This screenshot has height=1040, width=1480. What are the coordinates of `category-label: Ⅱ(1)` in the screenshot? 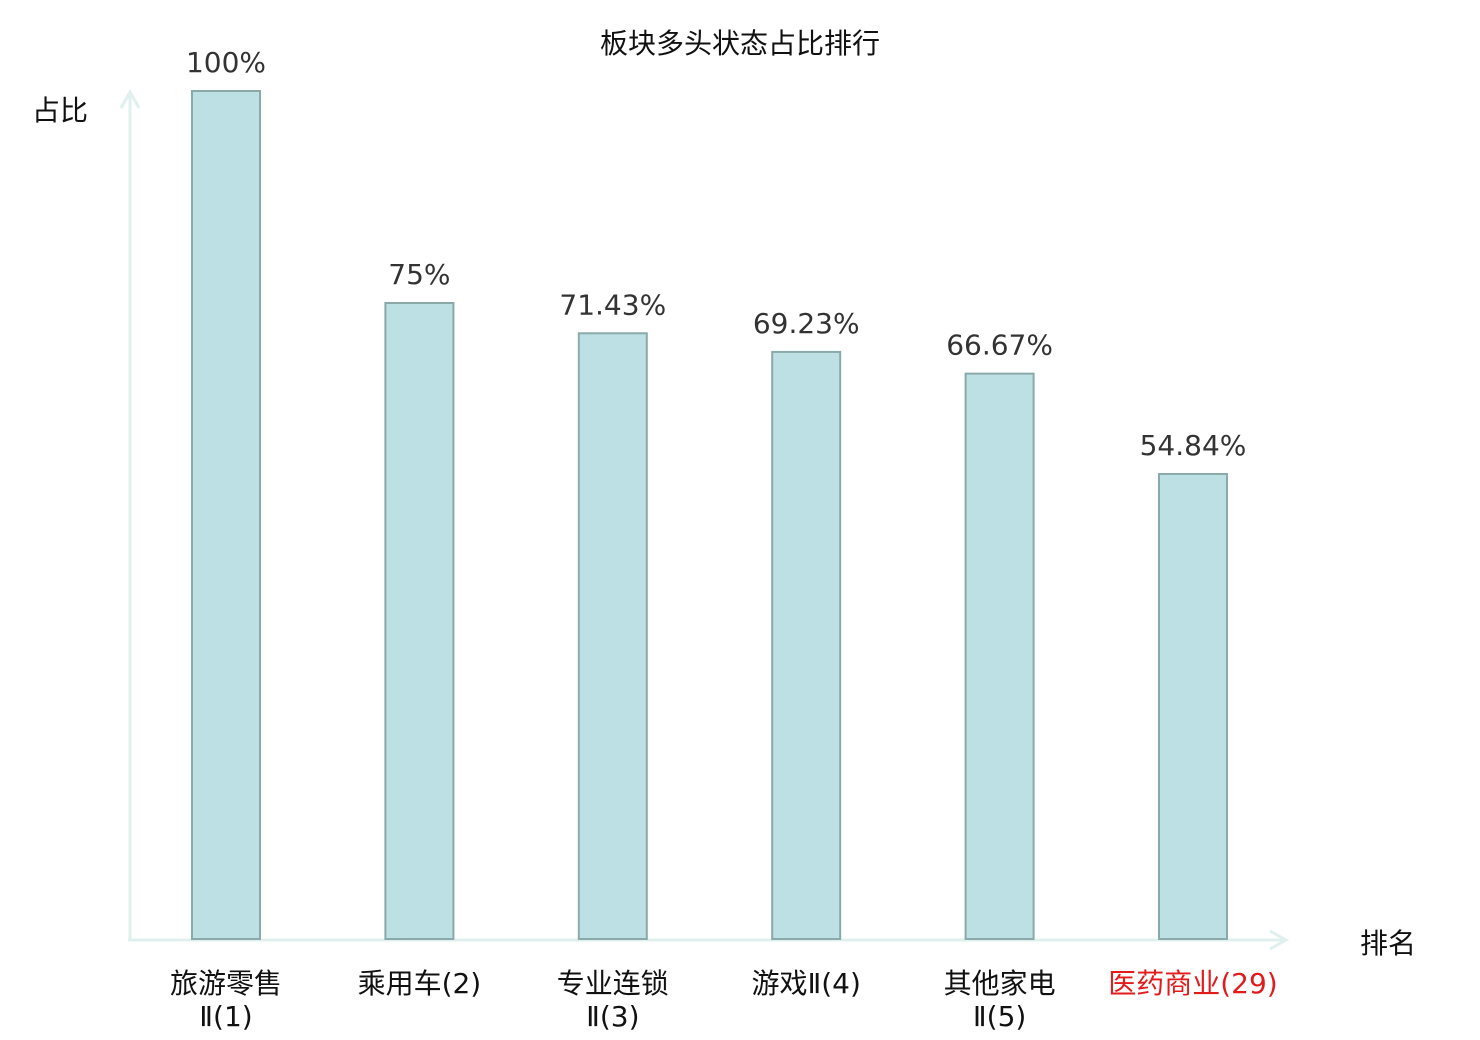 It's located at (225, 1016).